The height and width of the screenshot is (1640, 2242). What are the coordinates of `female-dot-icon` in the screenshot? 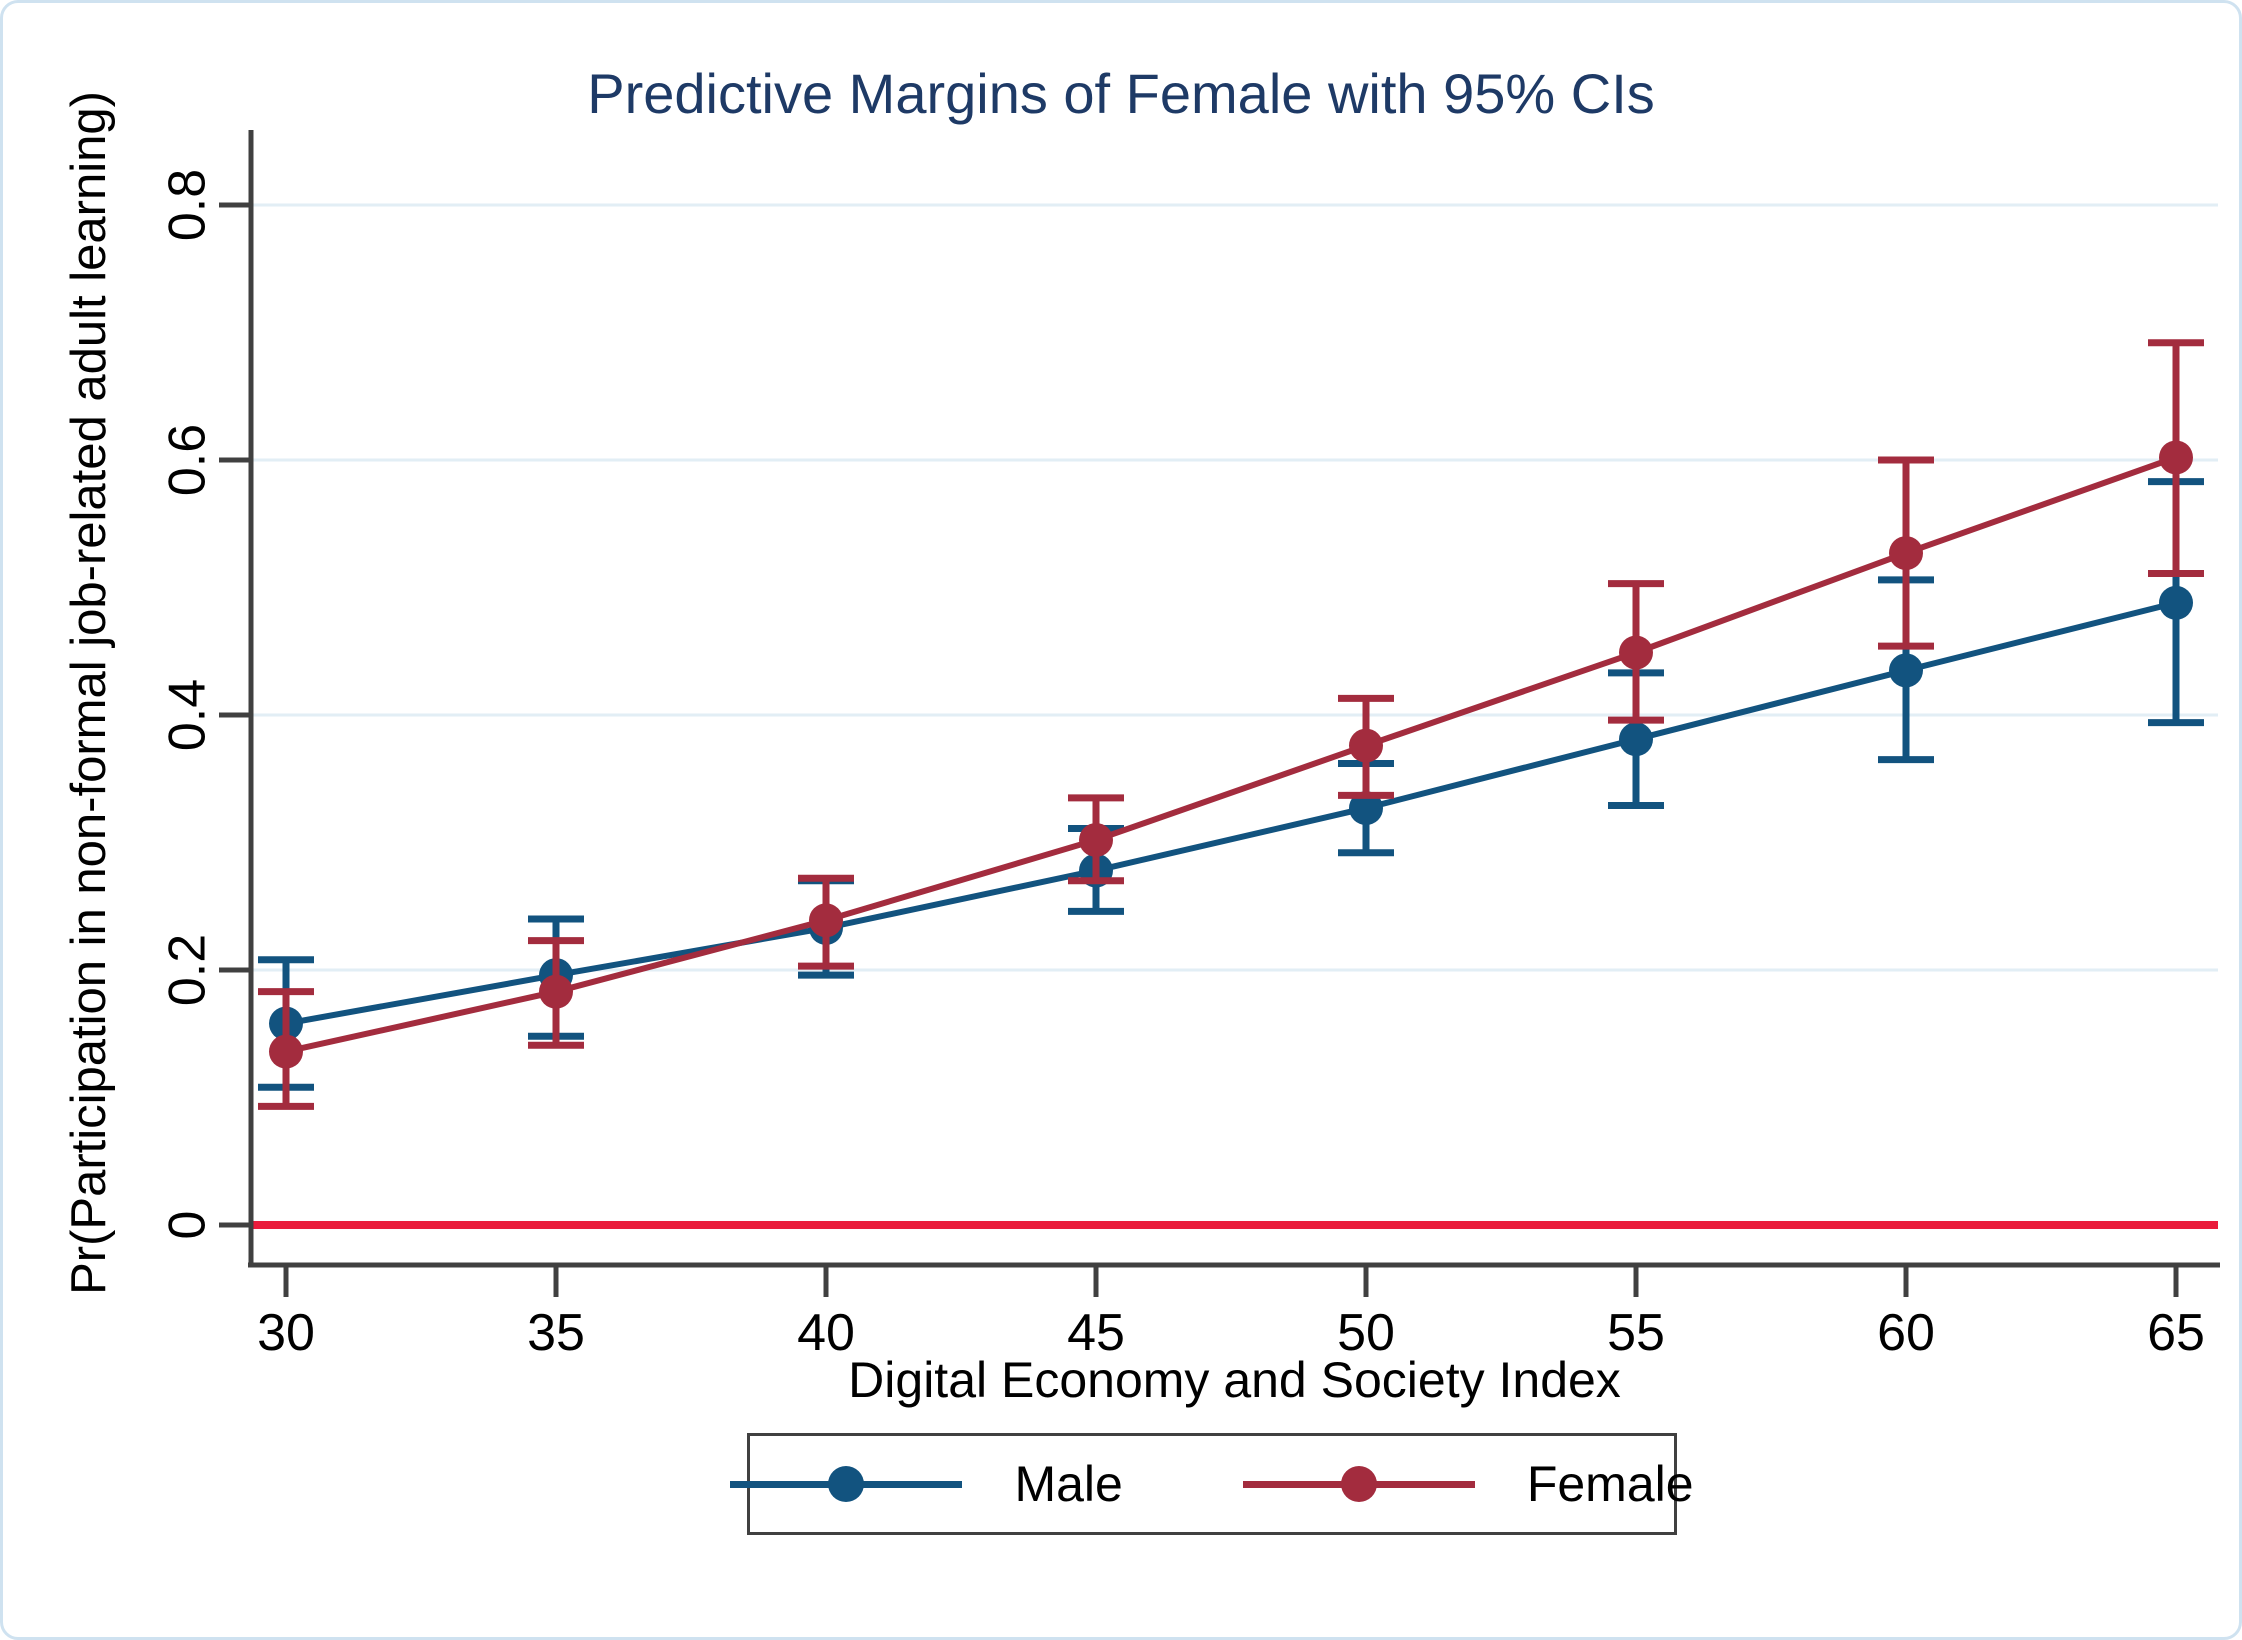 It's located at (1358, 1484).